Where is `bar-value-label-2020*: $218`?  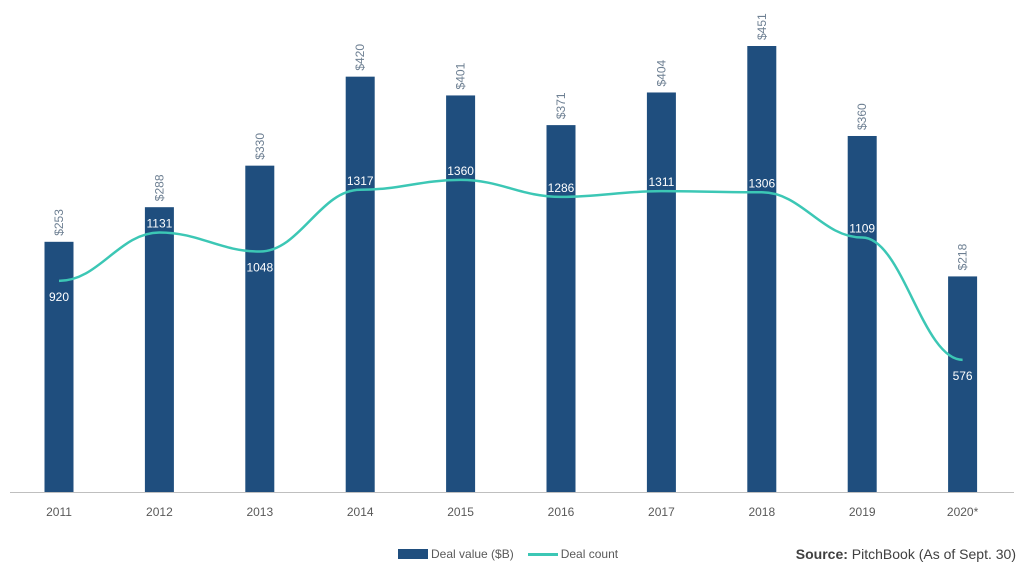 bar-value-label-2020*: $218 is located at coordinates (963, 256).